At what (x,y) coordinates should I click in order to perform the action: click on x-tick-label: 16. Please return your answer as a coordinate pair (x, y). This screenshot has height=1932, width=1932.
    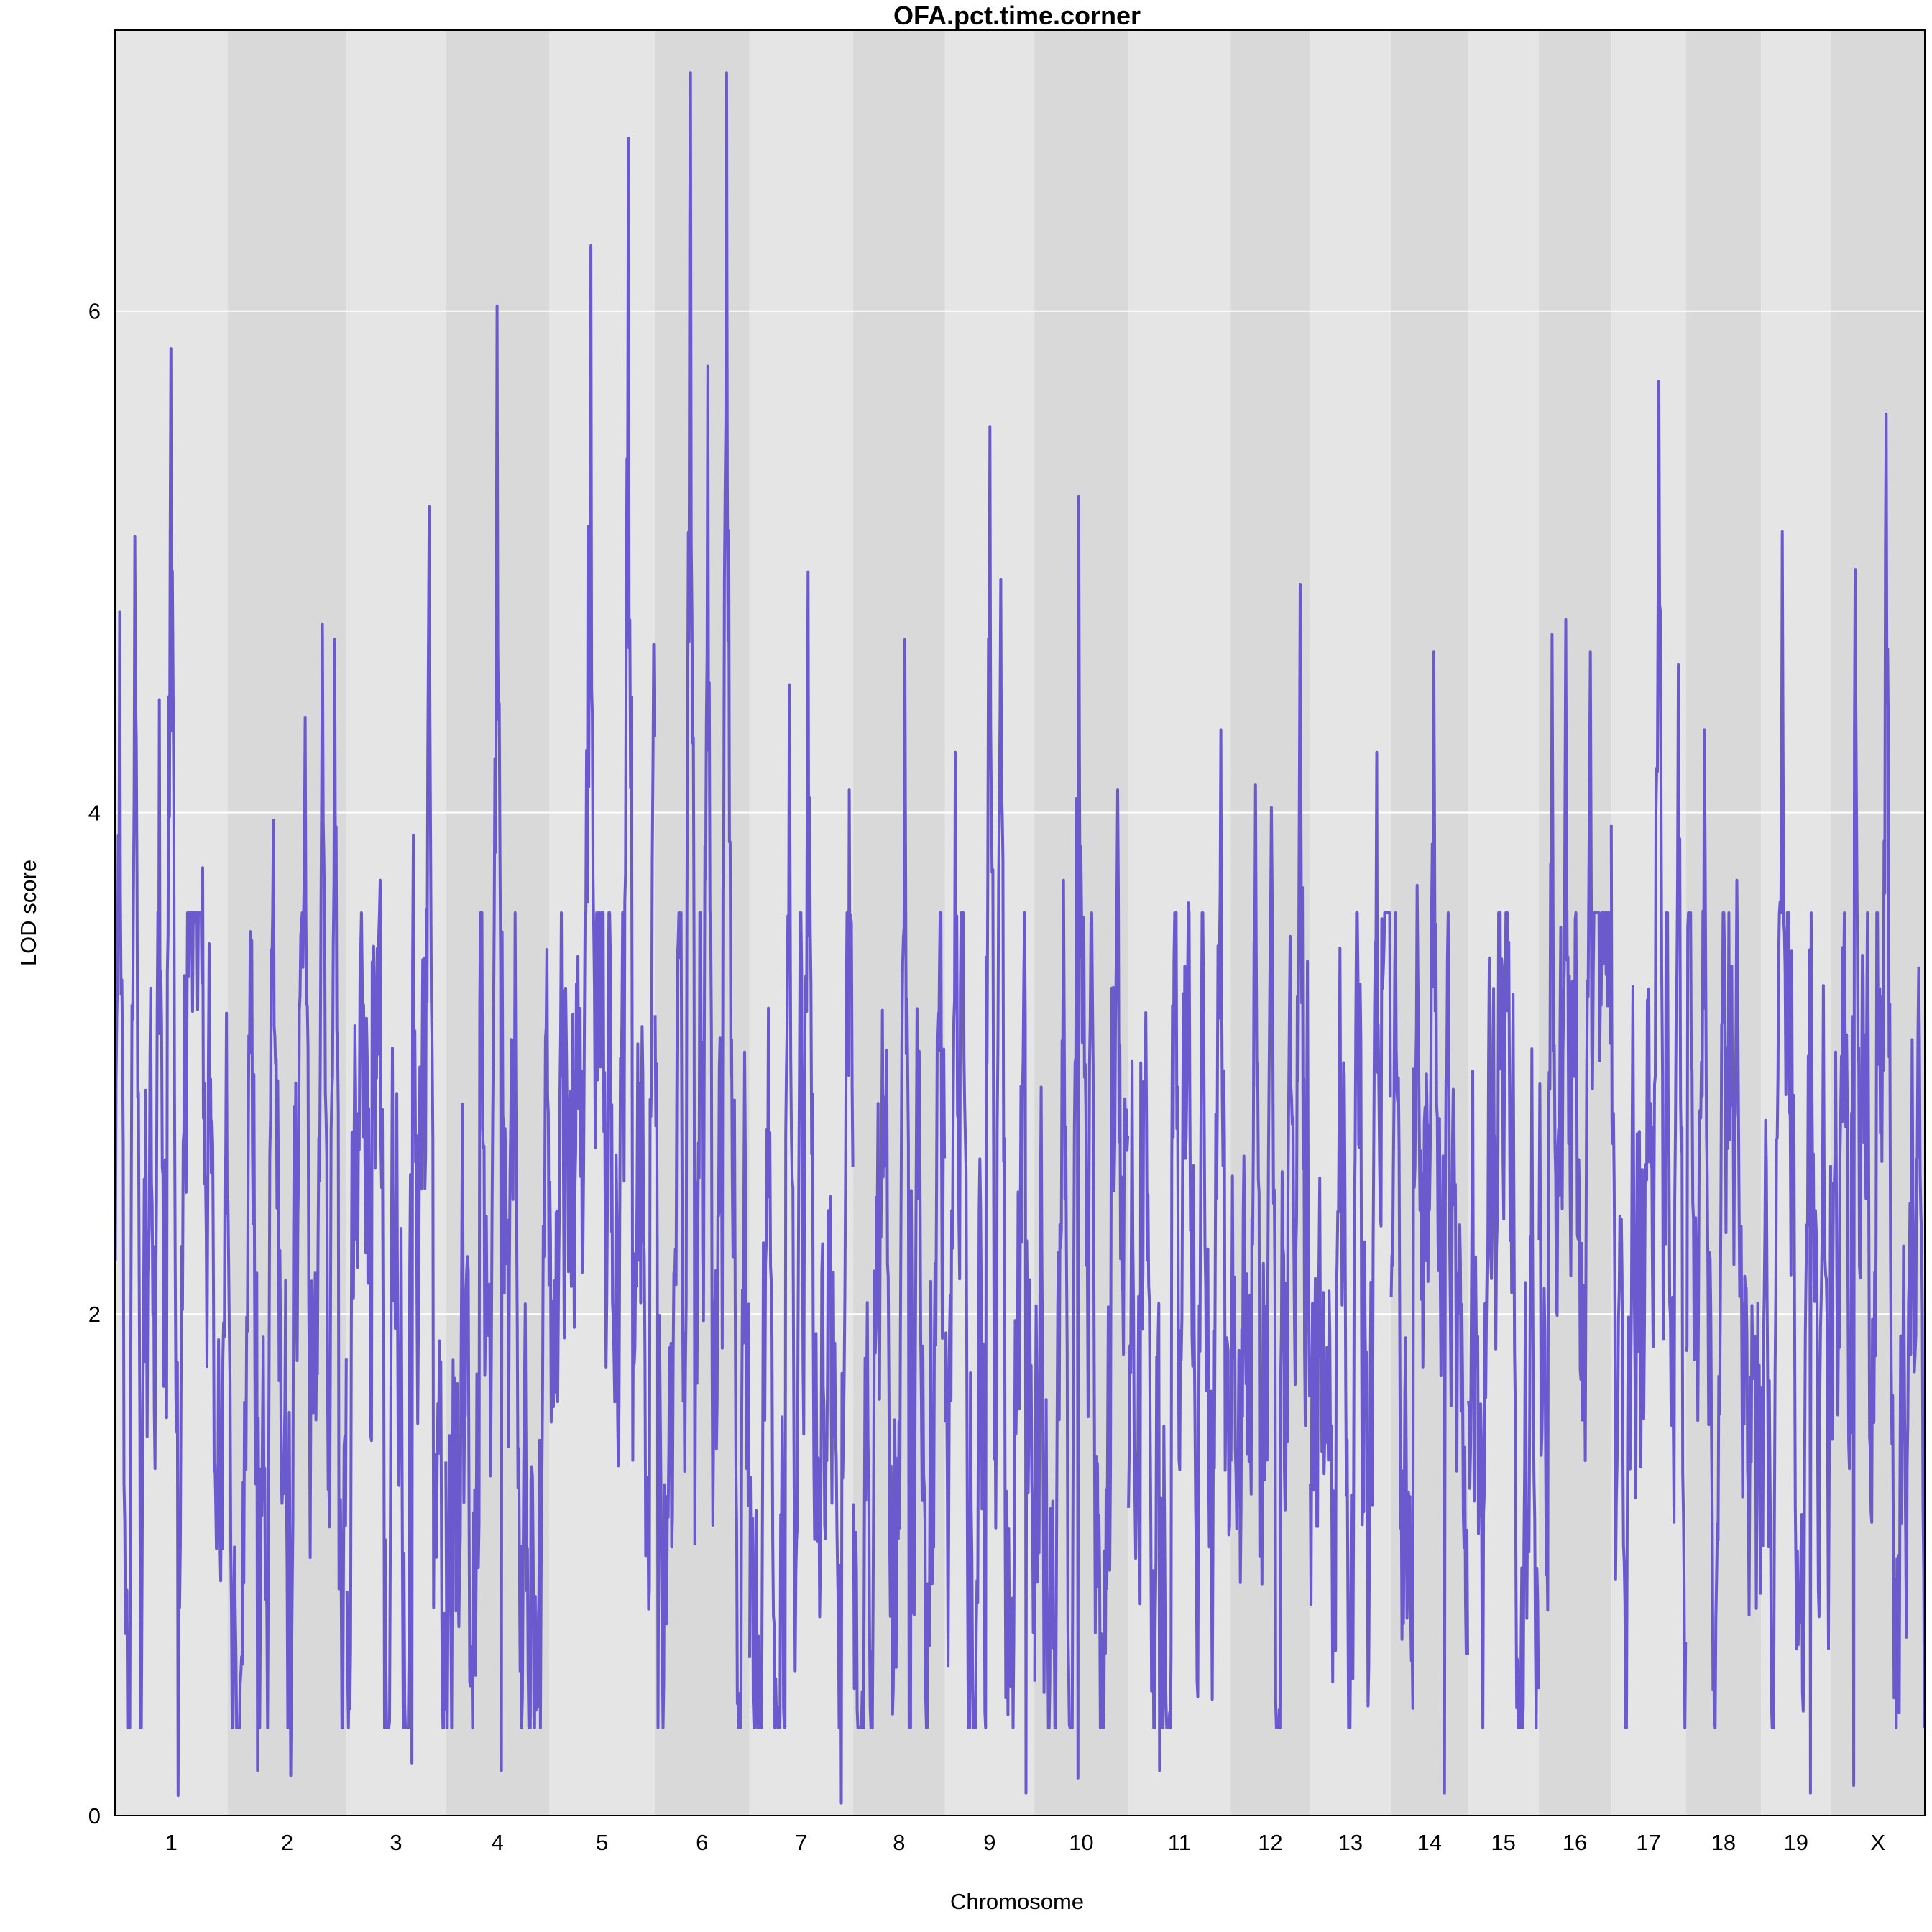
    Looking at the image, I should click on (1575, 1842).